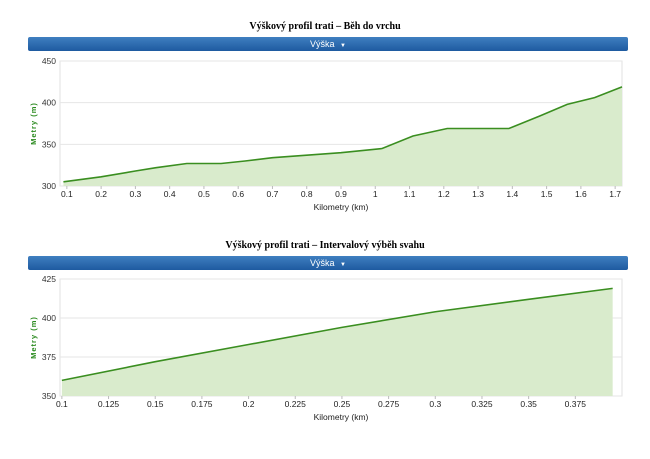 This screenshot has height=459, width=650. What do you see at coordinates (170, 194) in the screenshot?
I see `x-tick-label: 0.4` at bounding box center [170, 194].